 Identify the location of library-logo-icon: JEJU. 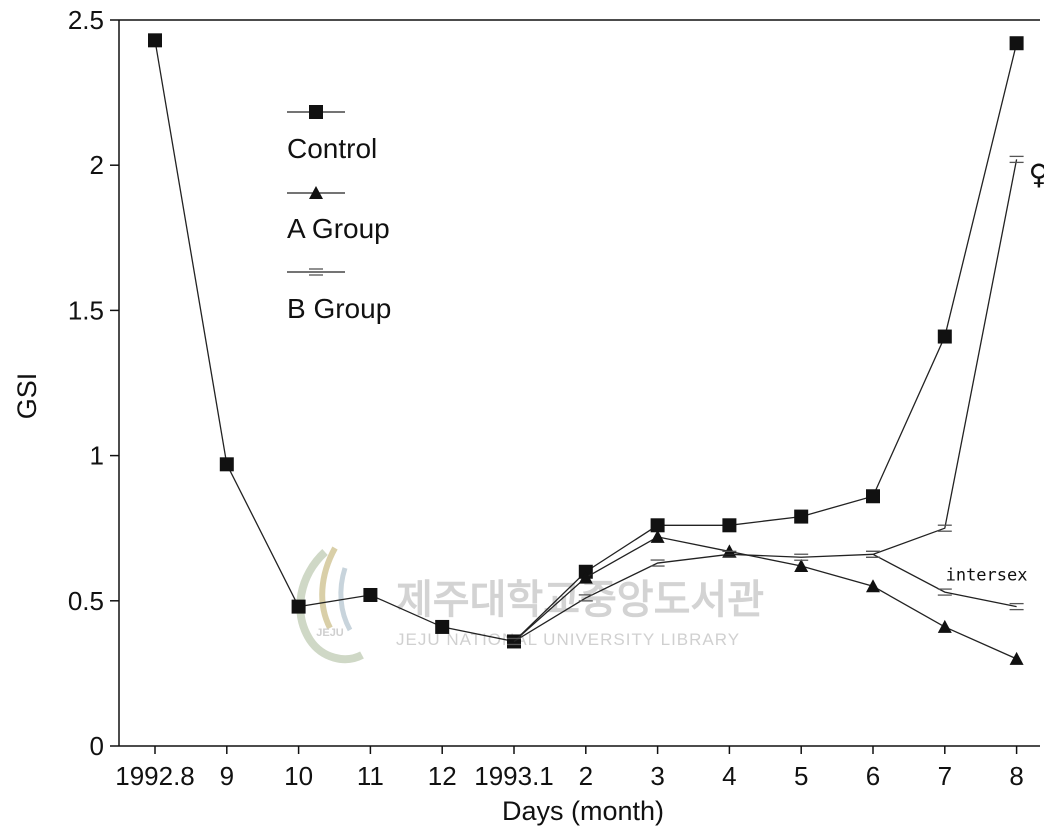
(330, 605).